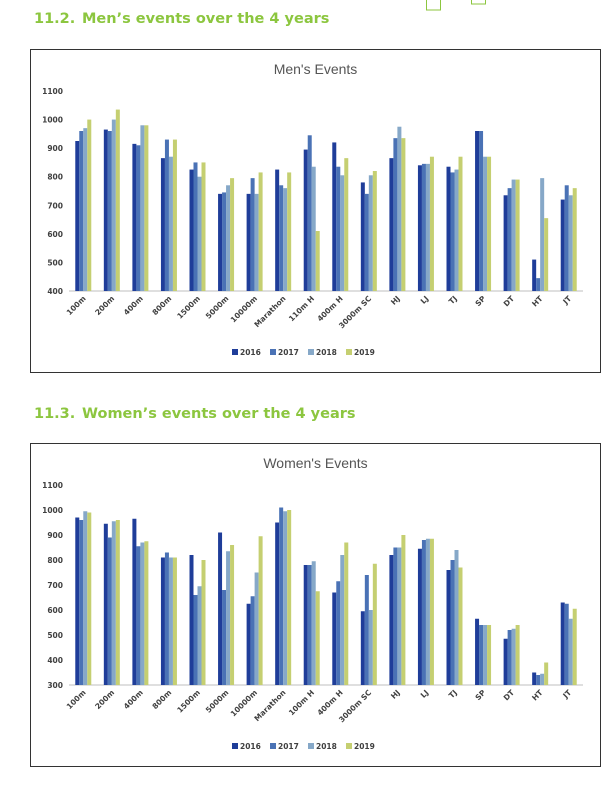  Describe the element at coordinates (364, 746) in the screenshot. I see `legend-label: 2019` at that location.